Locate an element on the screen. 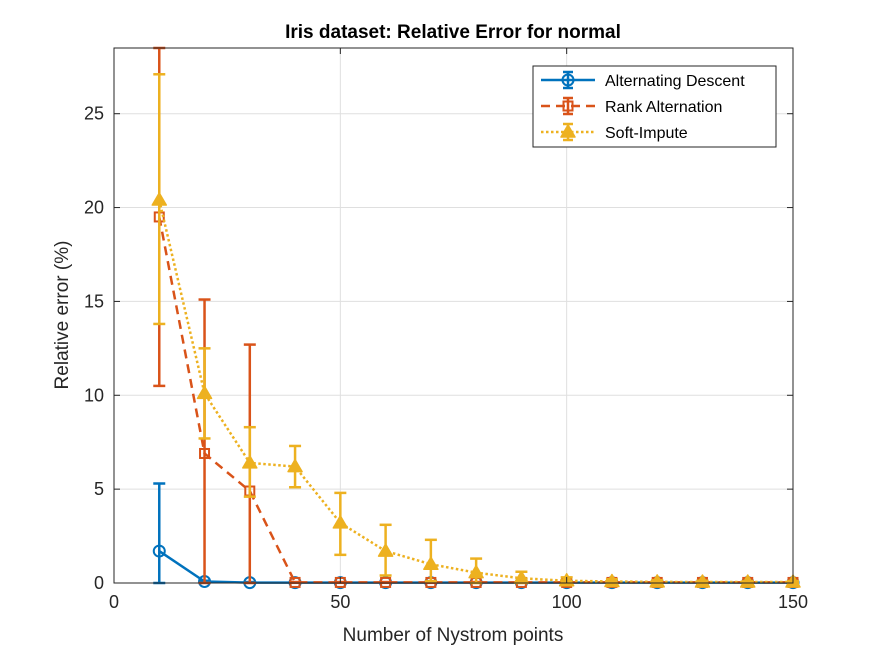 The width and height of the screenshot is (875, 656). legend-label: Alternating Descent is located at coordinates (675, 81).